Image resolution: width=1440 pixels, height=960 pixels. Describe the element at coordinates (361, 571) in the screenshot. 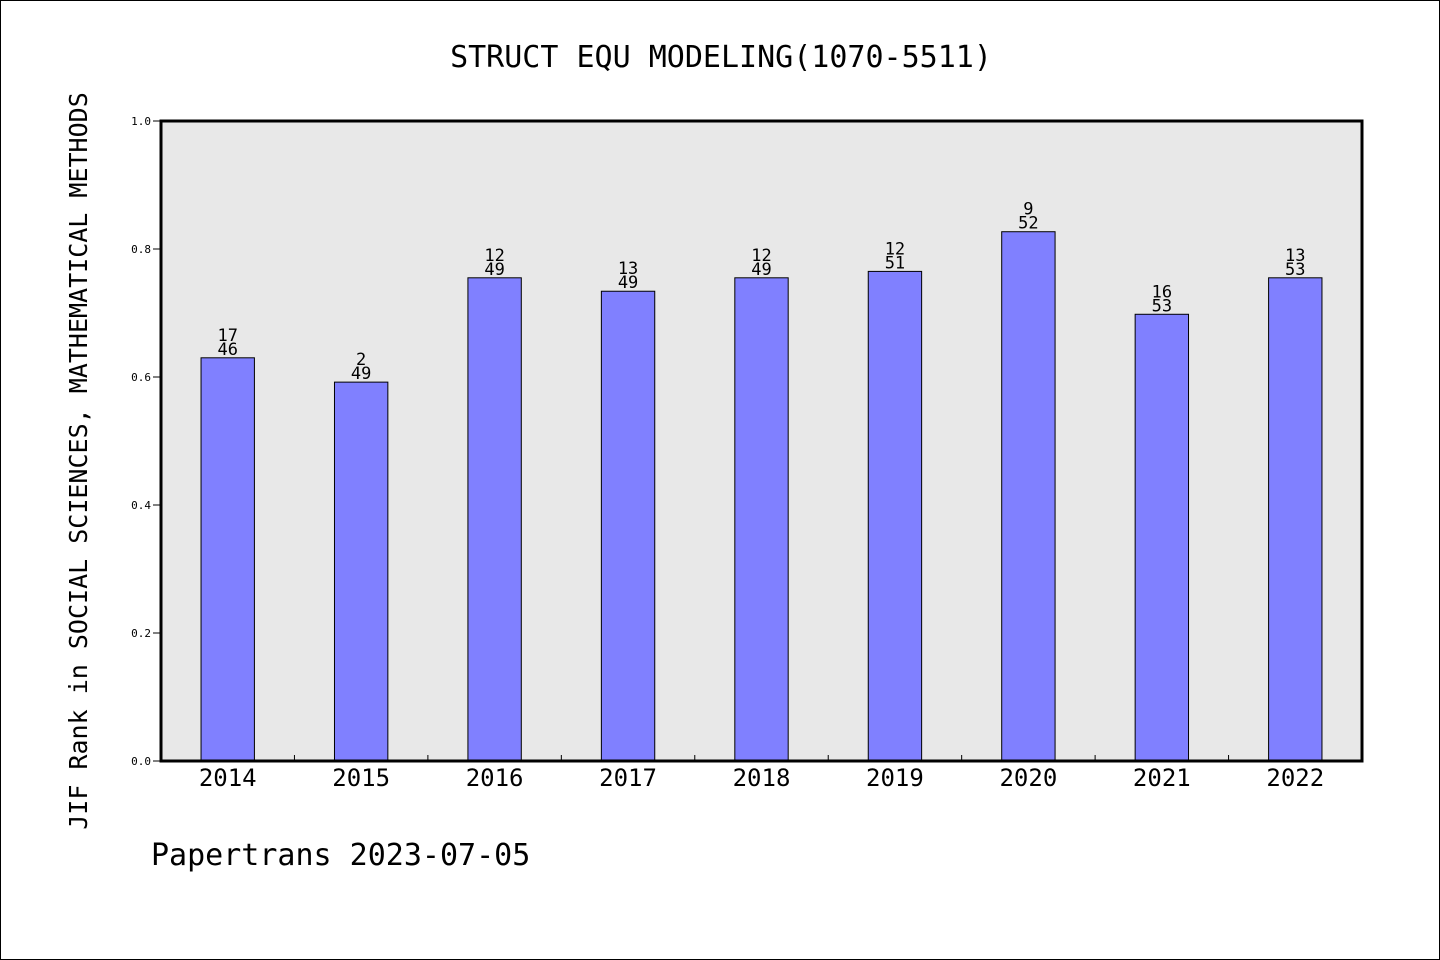

I see `bar-2015` at that location.